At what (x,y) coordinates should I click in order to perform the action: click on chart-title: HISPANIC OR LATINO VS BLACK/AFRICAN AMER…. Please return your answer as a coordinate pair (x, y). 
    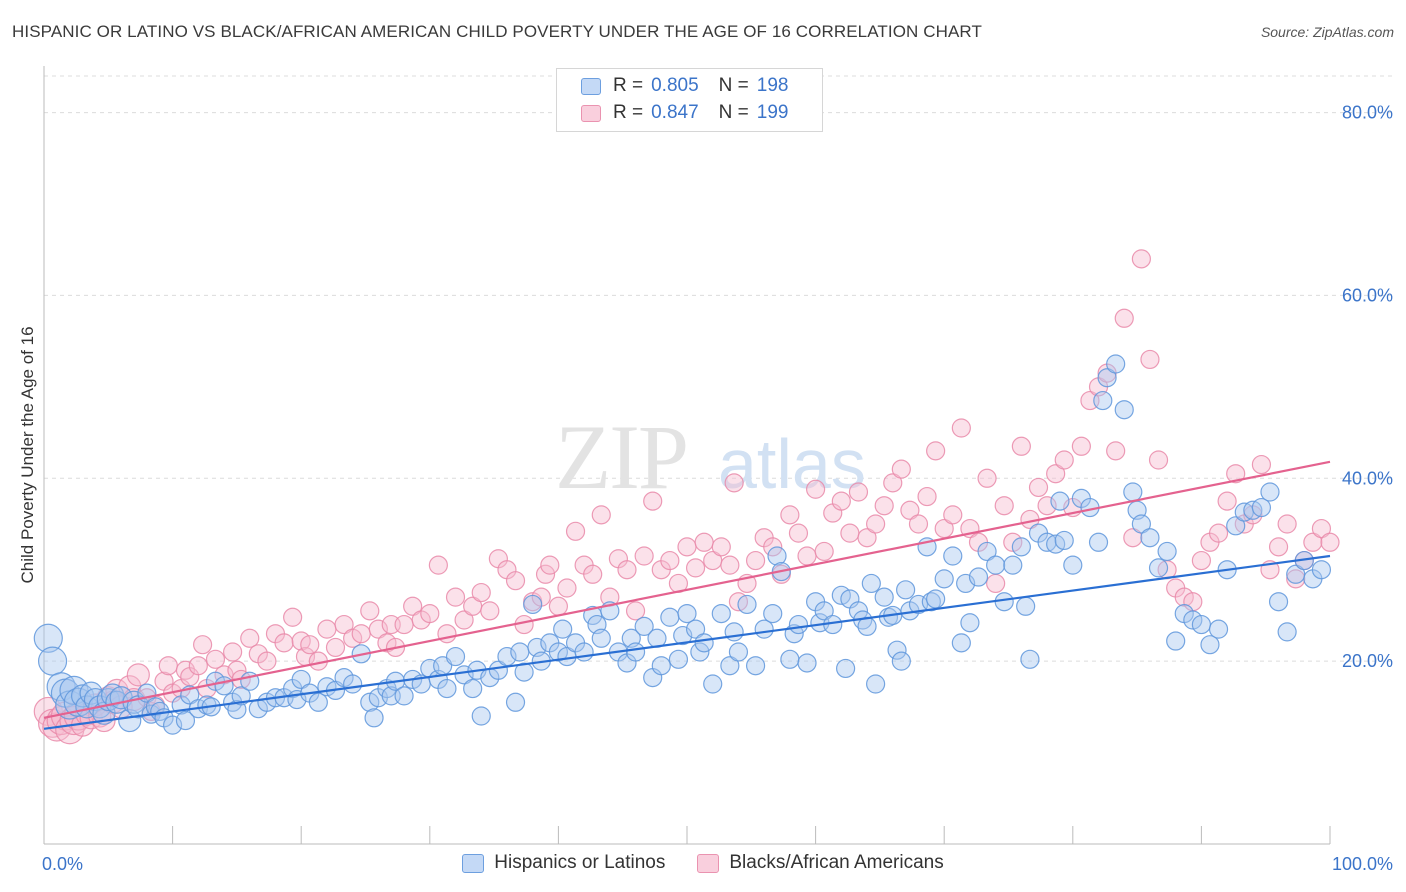
    Looking at the image, I should click on (497, 31).